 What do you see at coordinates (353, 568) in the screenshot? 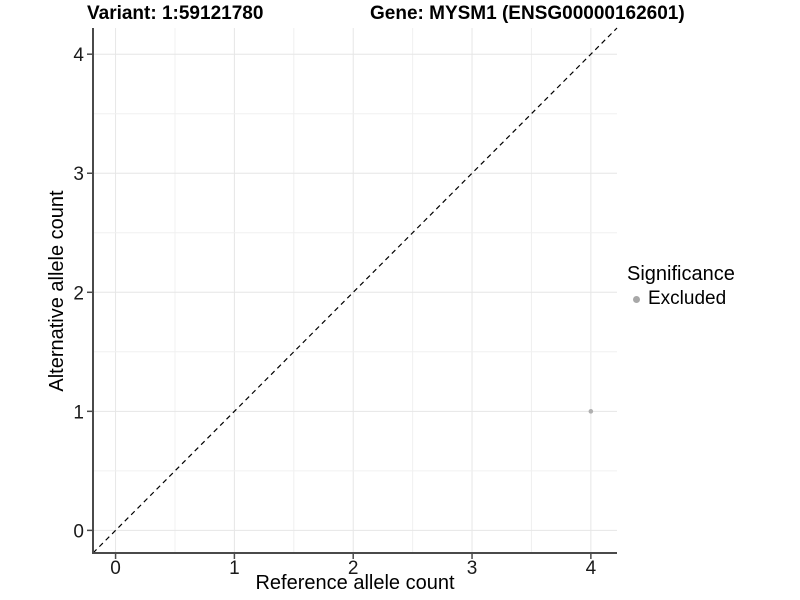
I see `x-tick-label: 2` at bounding box center [353, 568].